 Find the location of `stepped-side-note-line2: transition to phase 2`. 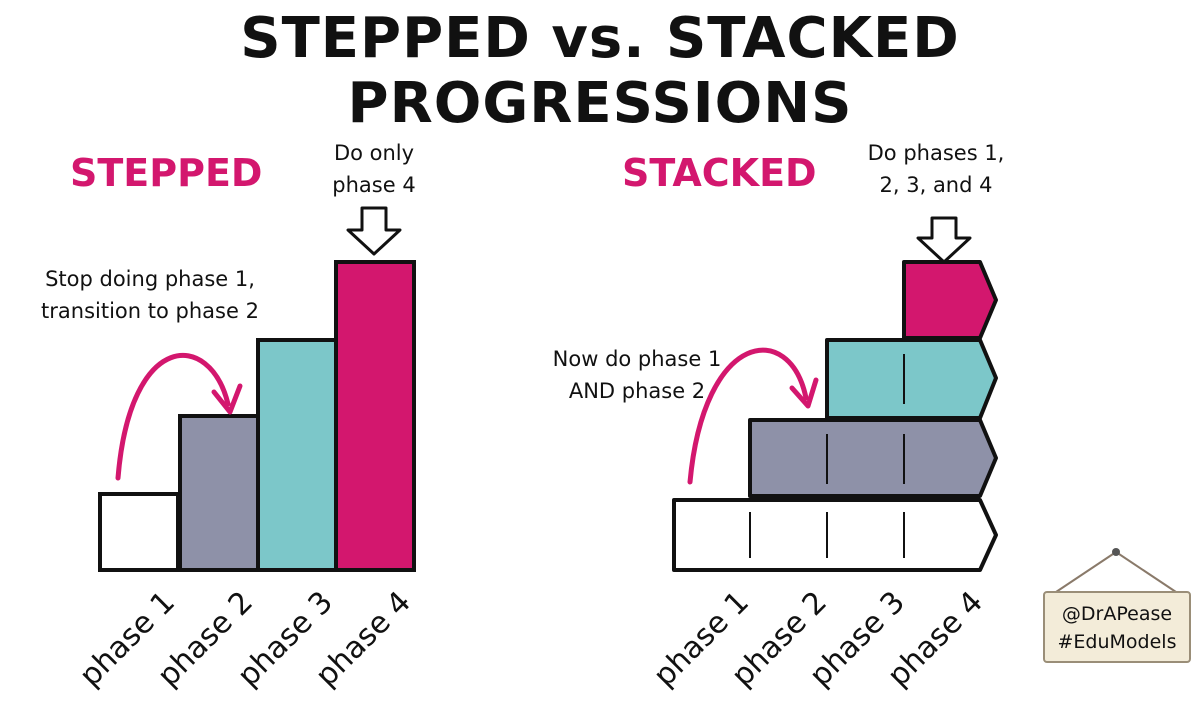

stepped-side-note-line2: transition to phase 2 is located at coordinates (150, 311).